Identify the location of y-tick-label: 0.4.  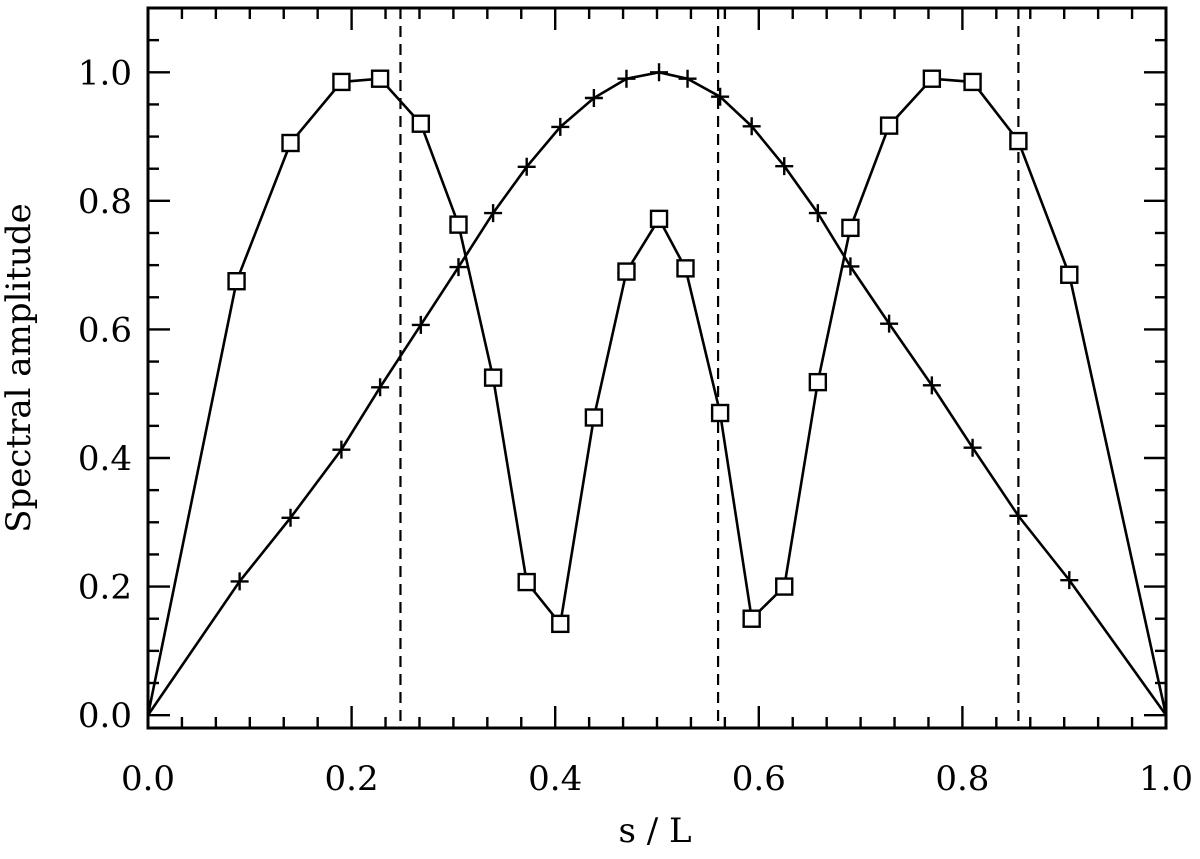
(105, 459).